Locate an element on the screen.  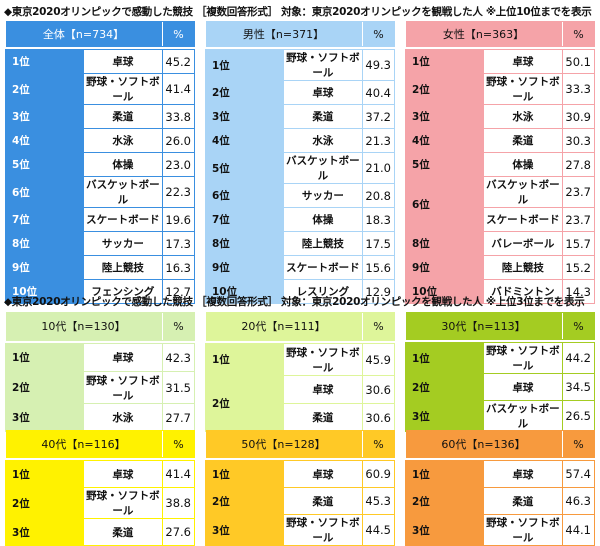
percent-value: 37.2 is located at coordinates (378, 116).